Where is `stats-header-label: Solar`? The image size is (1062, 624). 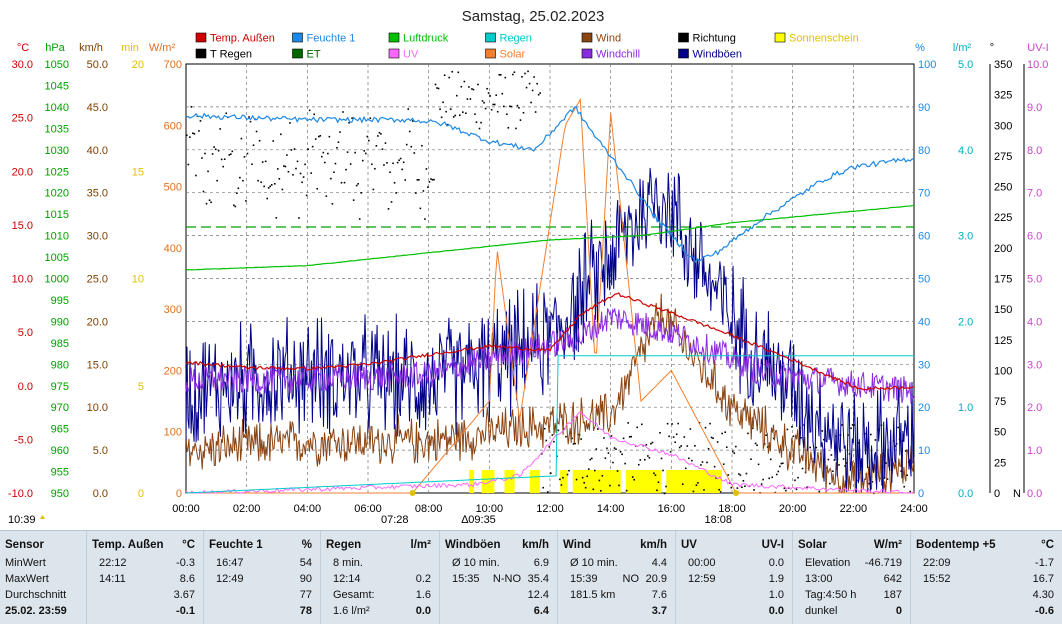
stats-header-label: Solar is located at coordinates (812, 545).